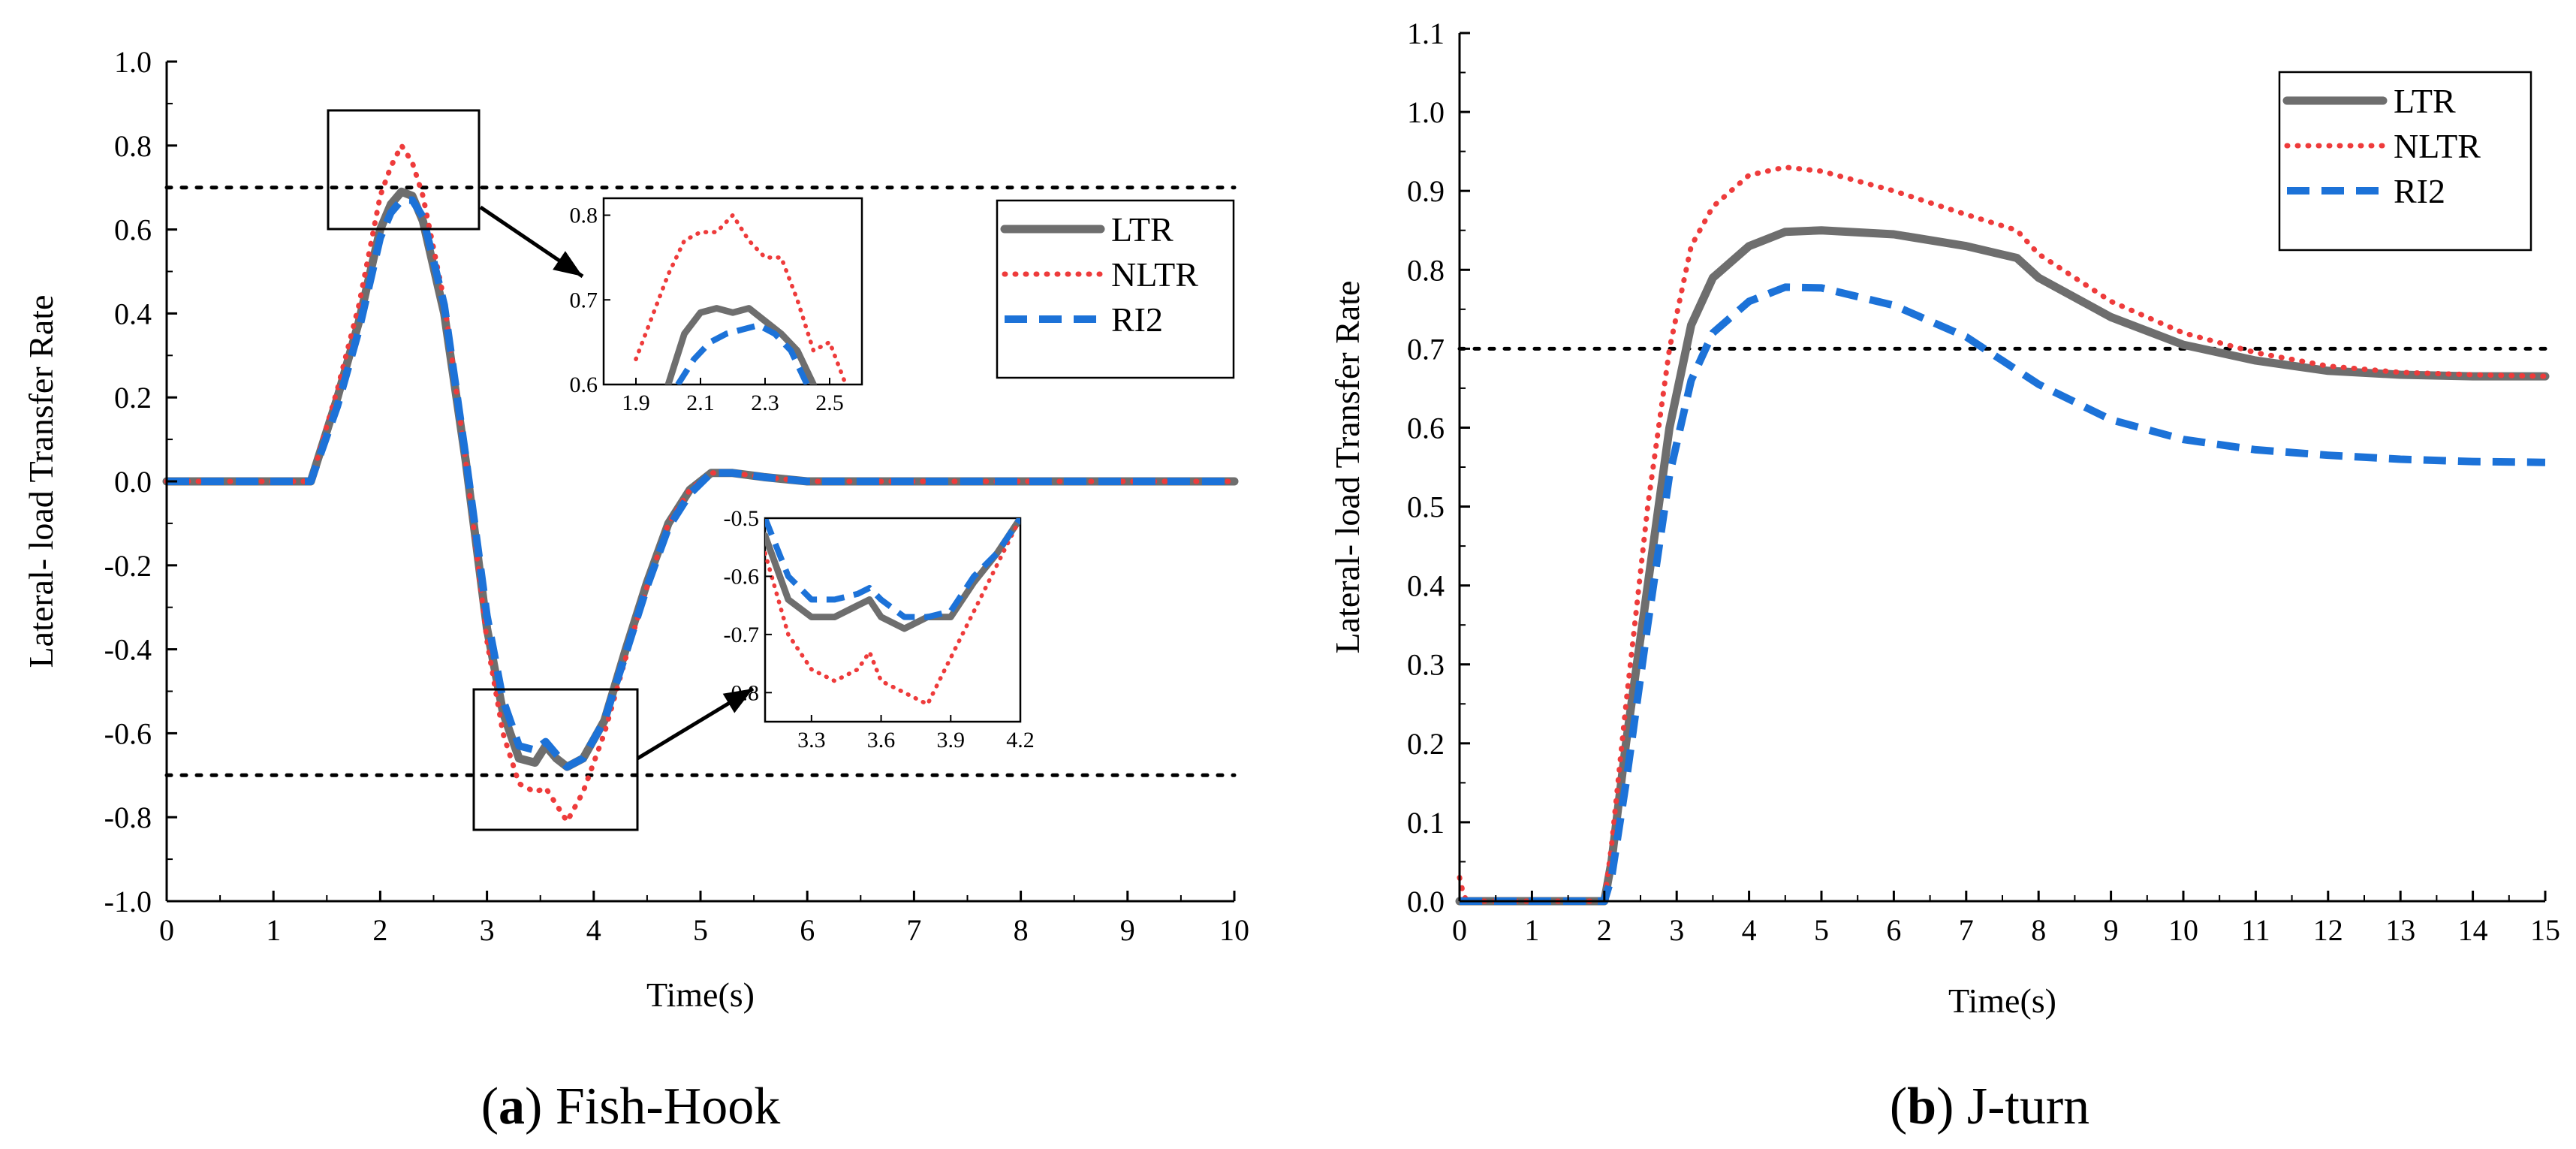 This screenshot has width=2576, height=1149. Describe the element at coordinates (881, 740) in the screenshot. I see `inset-x-tick-label: 3.6` at that location.